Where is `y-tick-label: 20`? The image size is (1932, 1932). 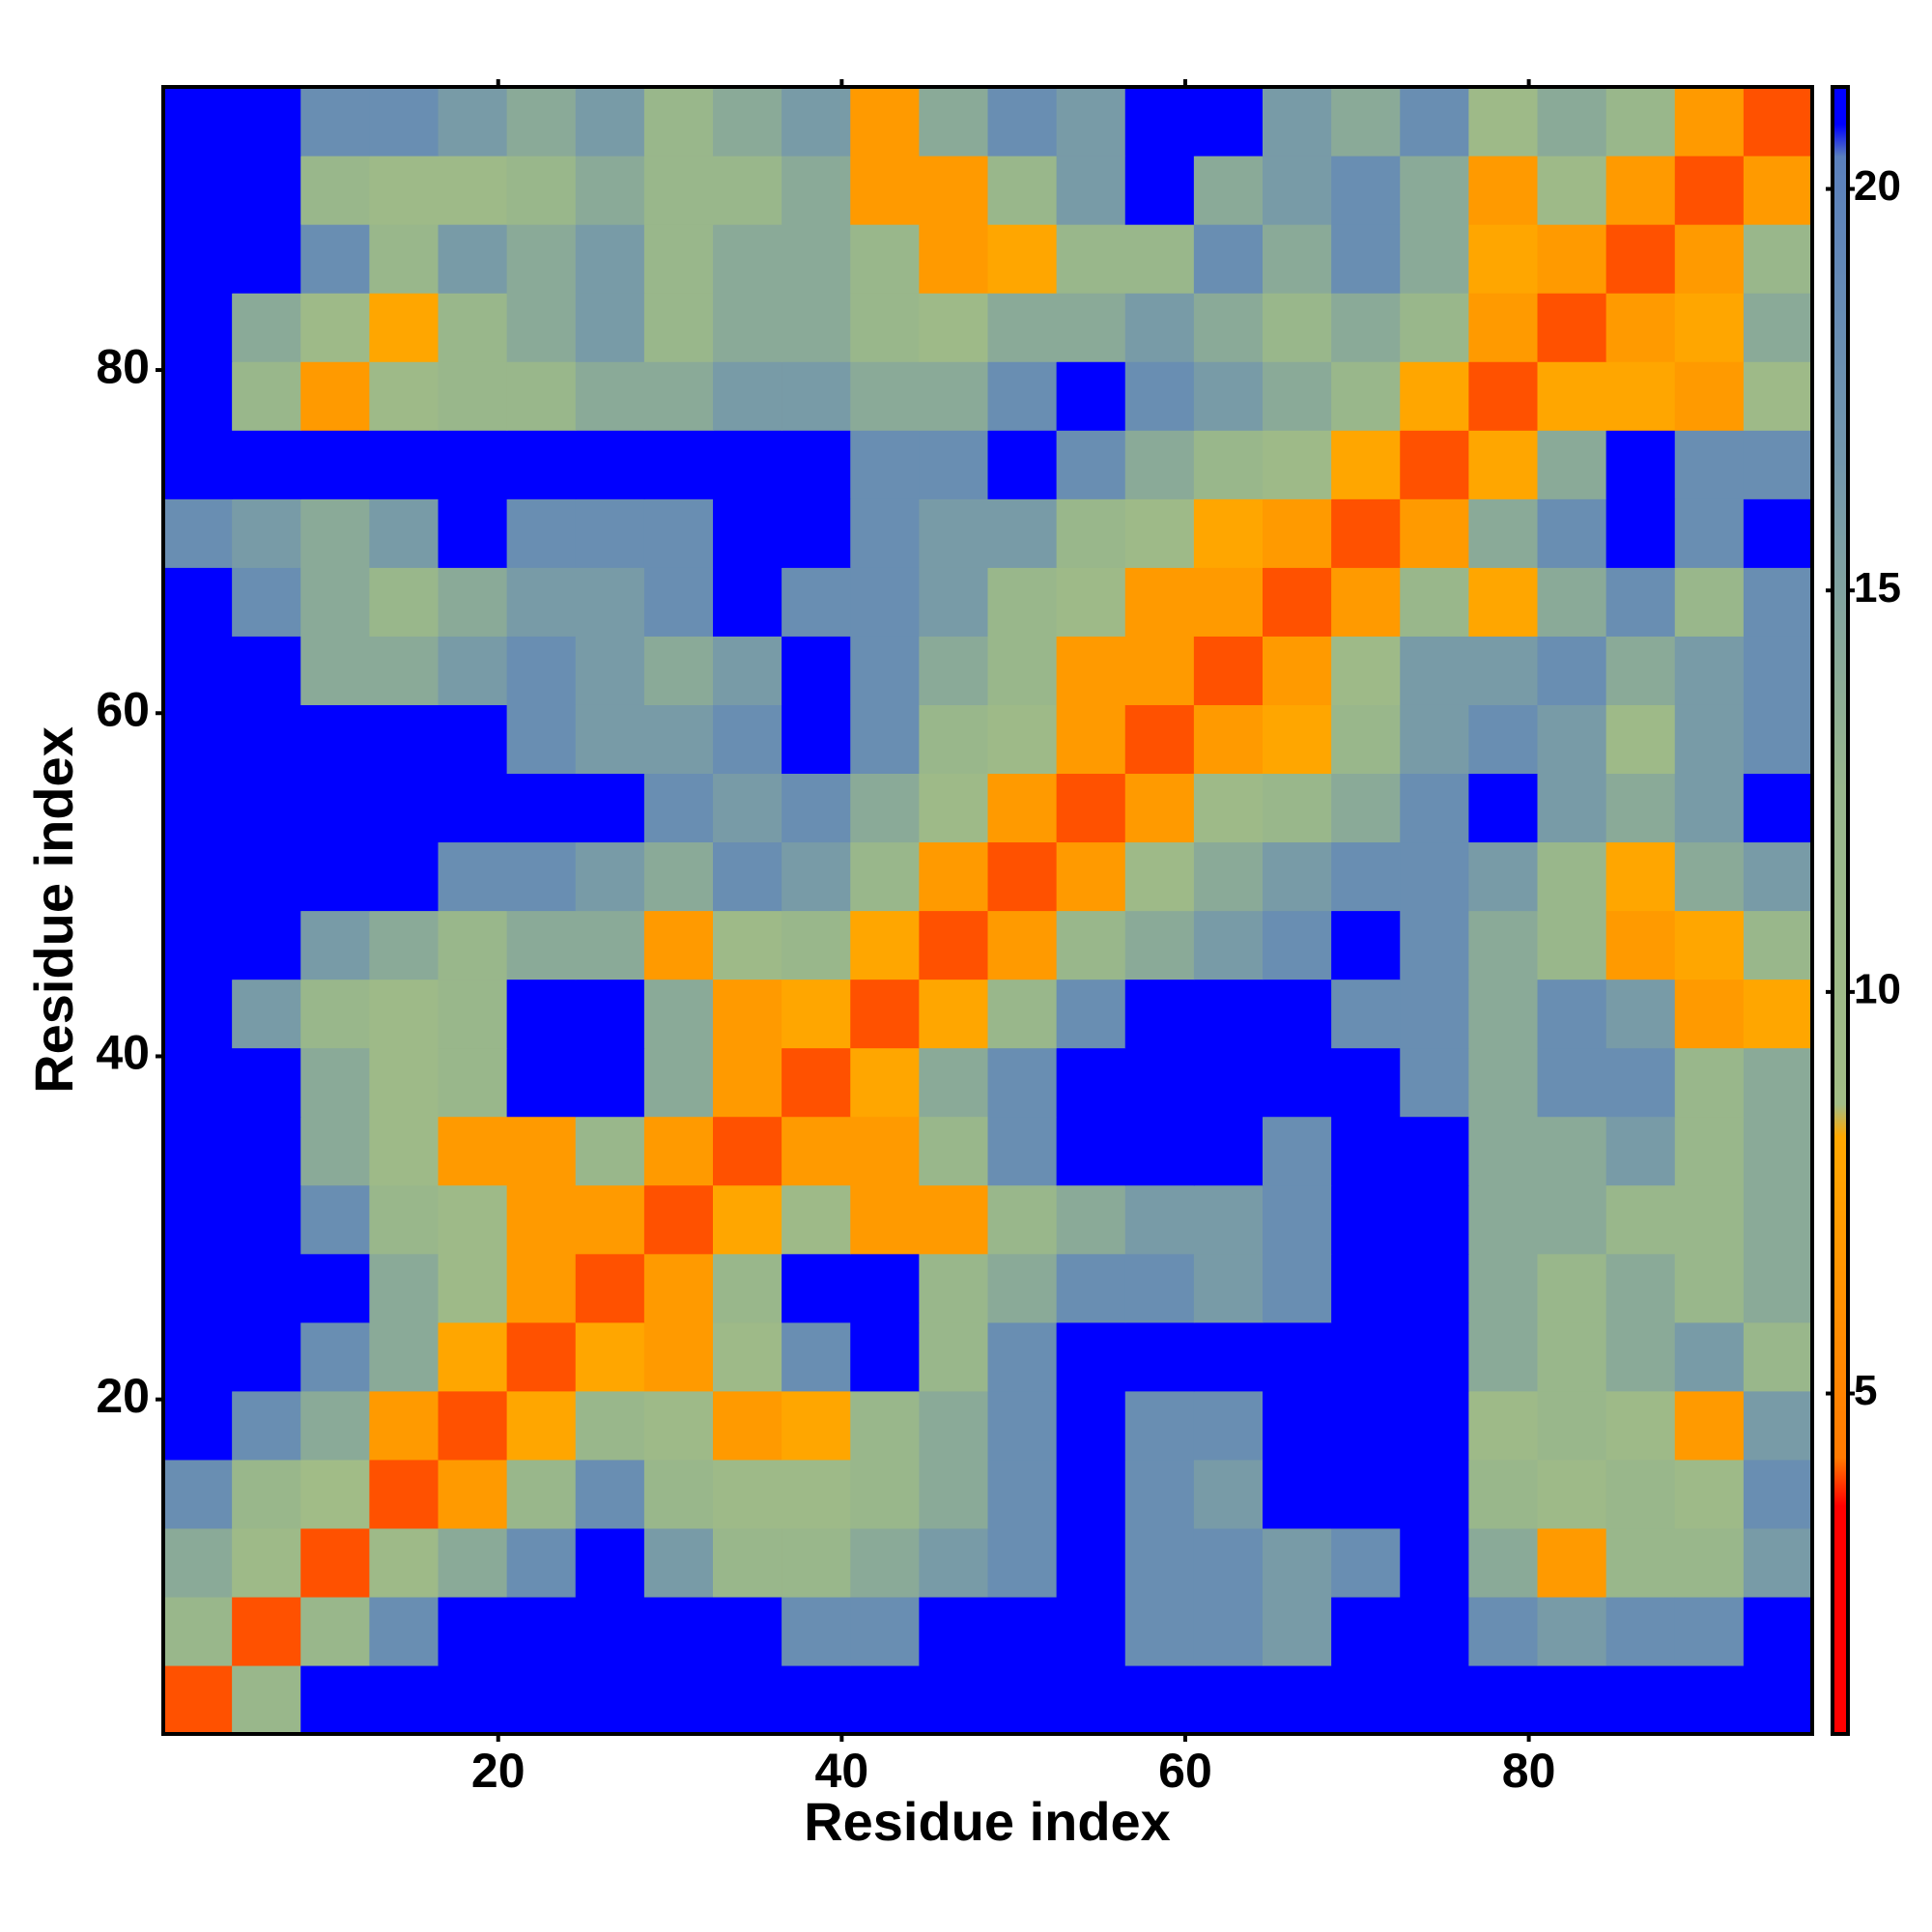 y-tick-label: 20 is located at coordinates (123, 1396).